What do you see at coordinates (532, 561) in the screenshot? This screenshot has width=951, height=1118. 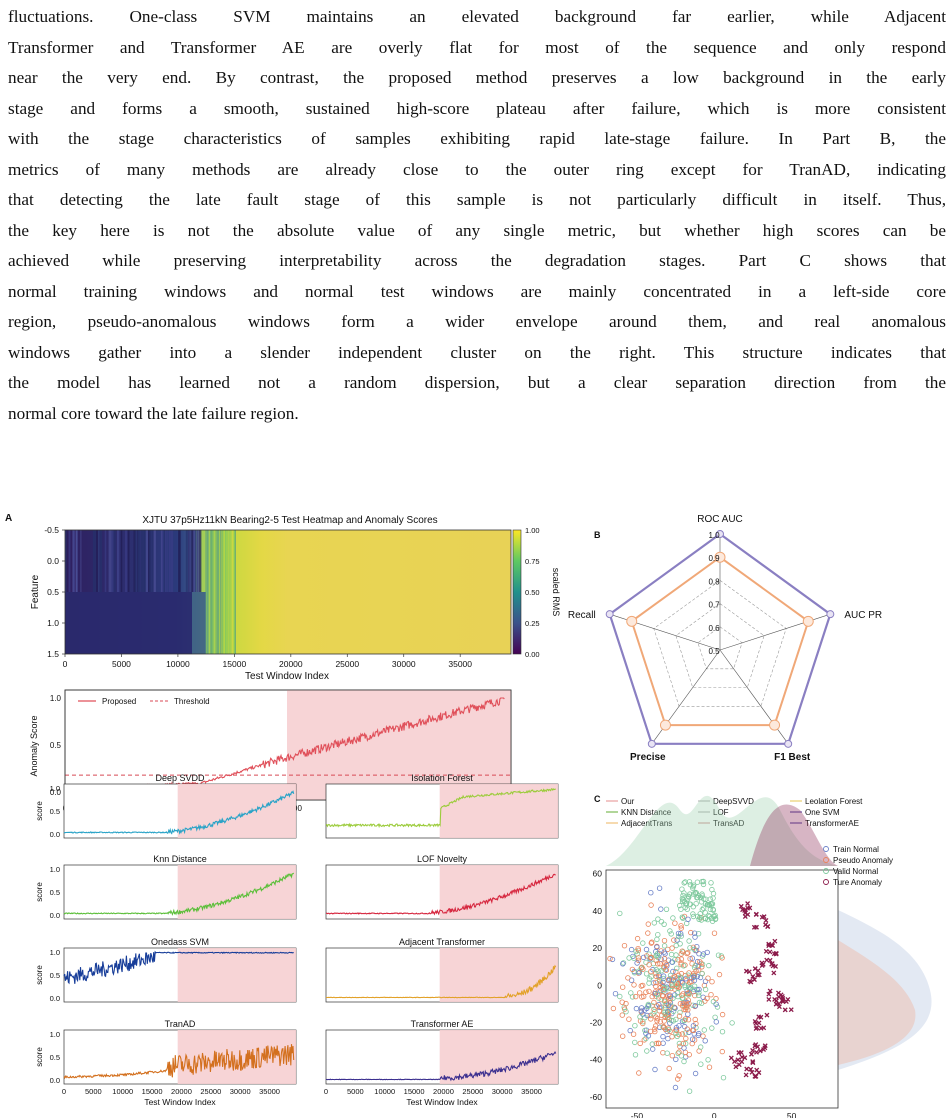 I see `colorbar-tick: 0.75` at bounding box center [532, 561].